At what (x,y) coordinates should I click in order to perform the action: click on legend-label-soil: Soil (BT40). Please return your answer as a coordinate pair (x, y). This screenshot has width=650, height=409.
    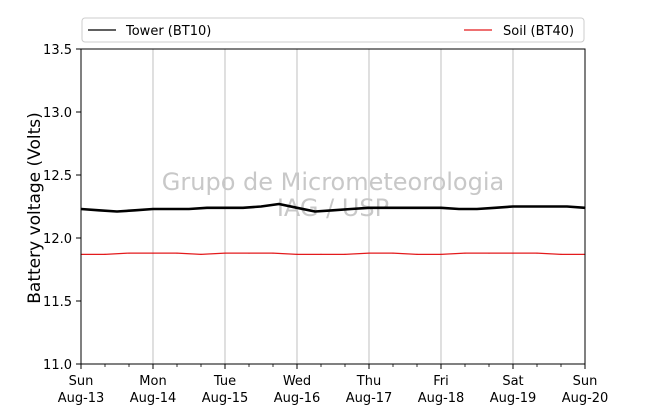
    Looking at the image, I should click on (538, 31).